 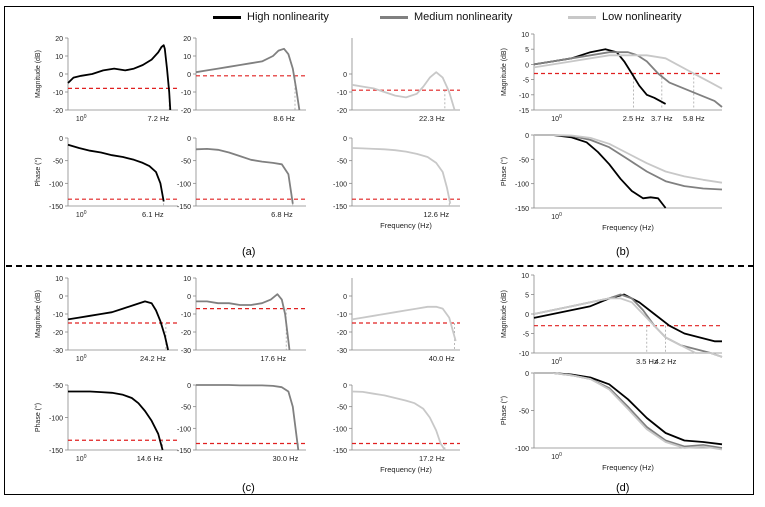 What do you see at coordinates (627, 318) in the screenshot?
I see `d-mag-series-high` at bounding box center [627, 318].